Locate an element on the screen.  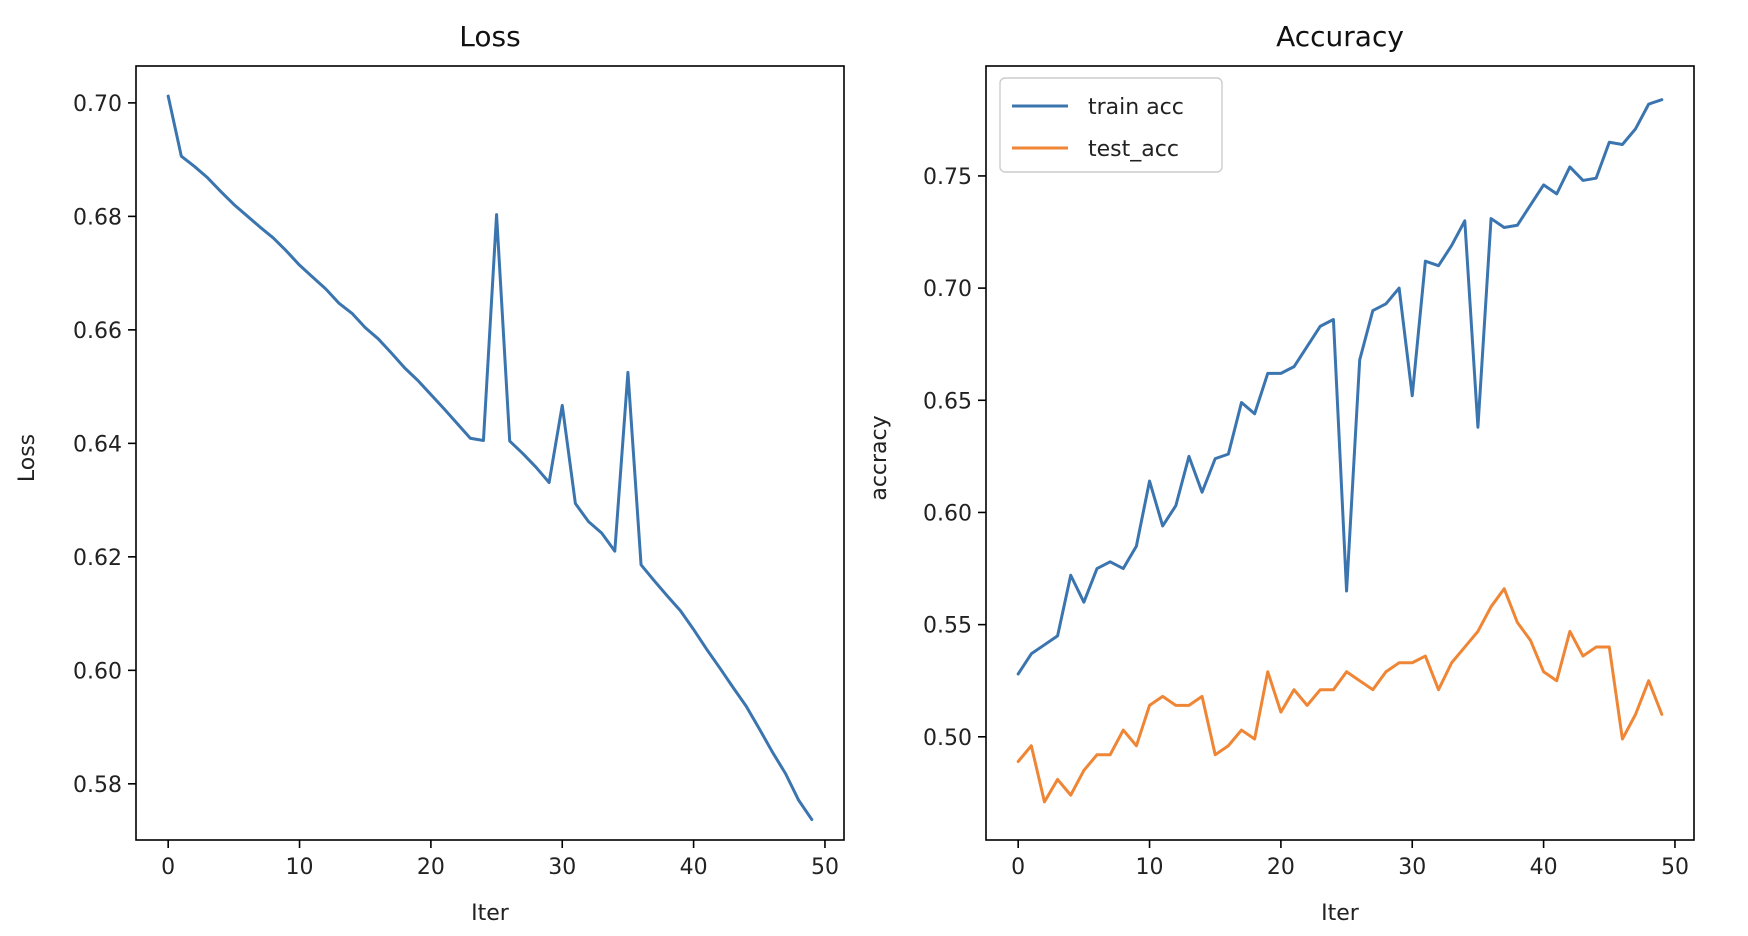
loss-x-tick-label: 10 is located at coordinates (300, 867).